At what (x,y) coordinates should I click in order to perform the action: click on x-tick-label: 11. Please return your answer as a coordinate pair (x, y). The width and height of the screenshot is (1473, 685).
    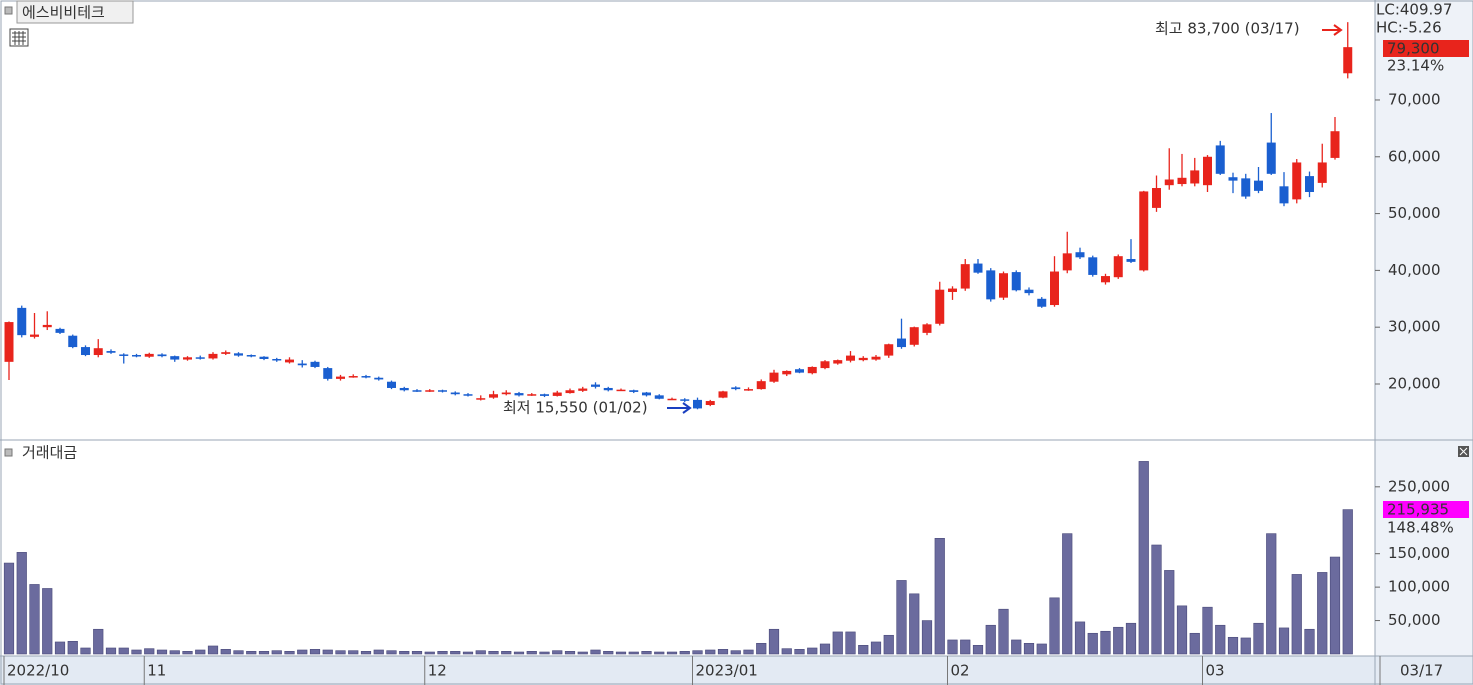
    Looking at the image, I should click on (156, 671).